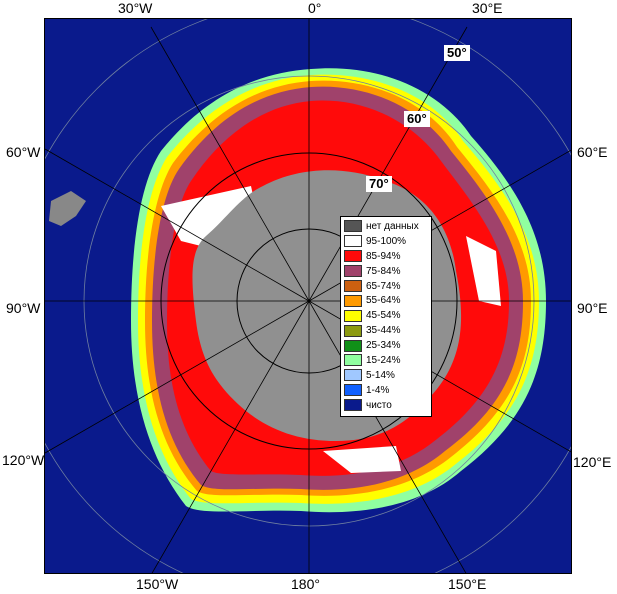 Image resolution: width=617 pixels, height=594 pixels. I want to click on legend-item: 55-64%, so click(386, 300).